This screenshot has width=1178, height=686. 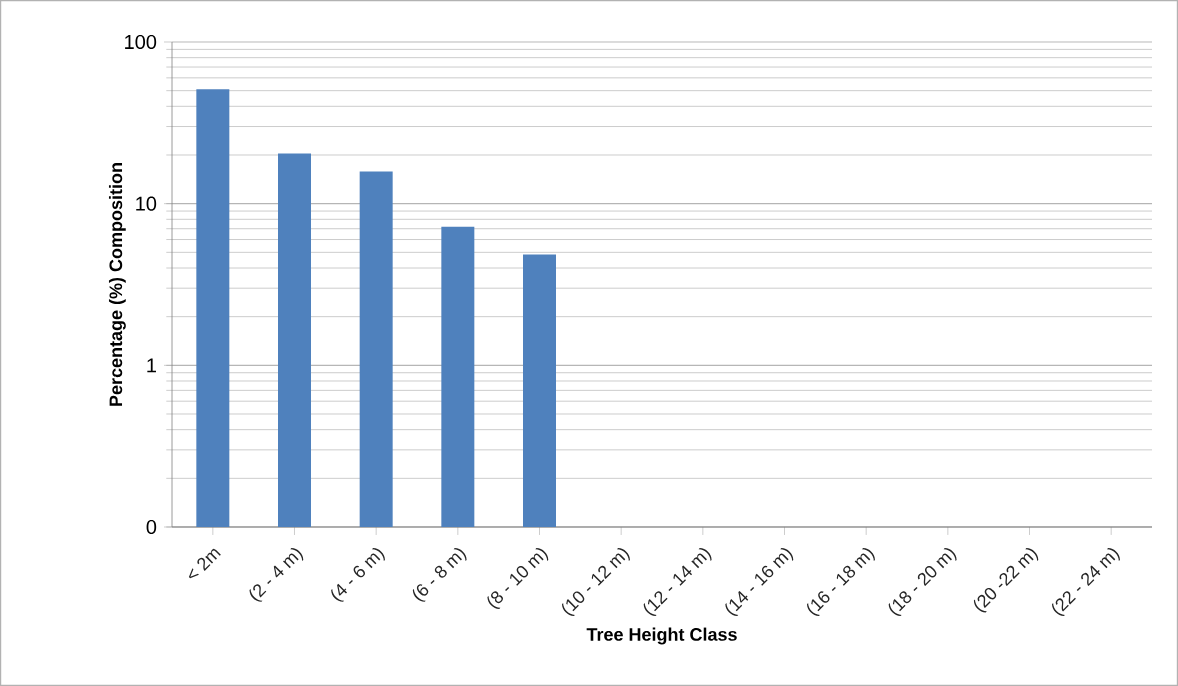 What do you see at coordinates (151, 365) in the screenshot?
I see `y-tick-label: 1` at bounding box center [151, 365].